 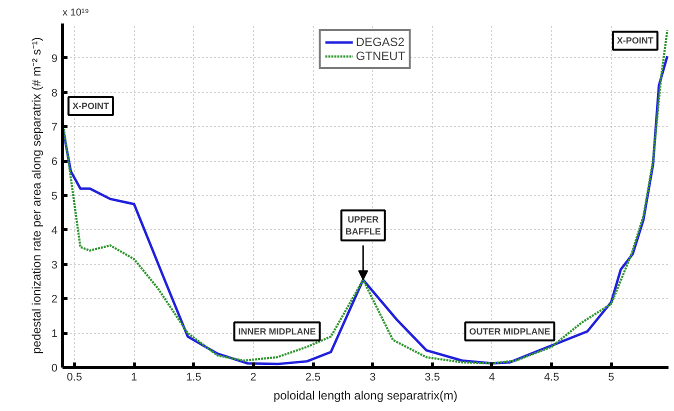 What do you see at coordinates (380, 42) in the screenshot?
I see `legend-label: DEGAS2` at bounding box center [380, 42].